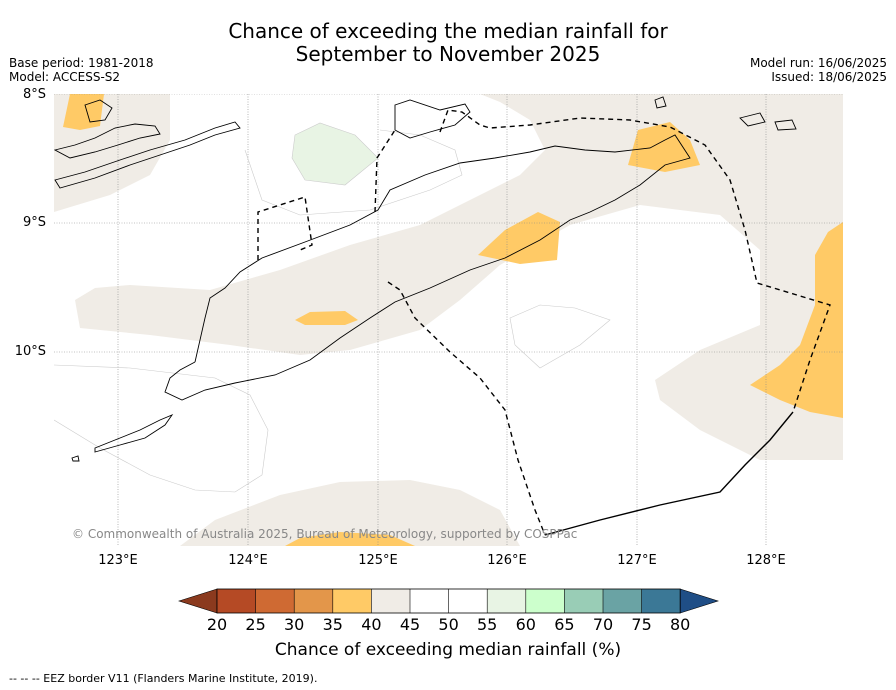  What do you see at coordinates (448, 624) in the screenshot?
I see `cb-tick-50: 50` at bounding box center [448, 624].